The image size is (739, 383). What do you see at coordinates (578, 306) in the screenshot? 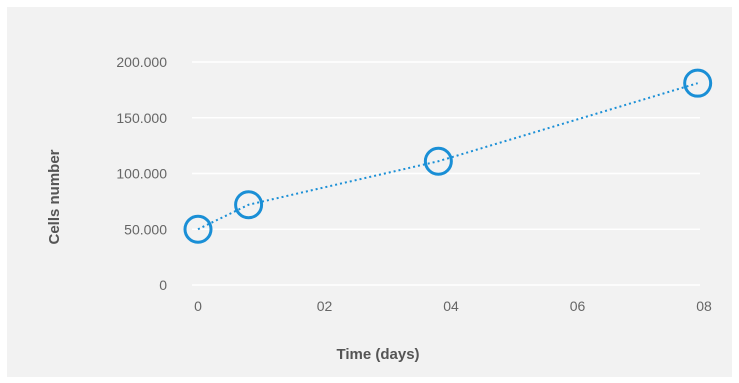
I see `x-tick-label: 06` at bounding box center [578, 306].